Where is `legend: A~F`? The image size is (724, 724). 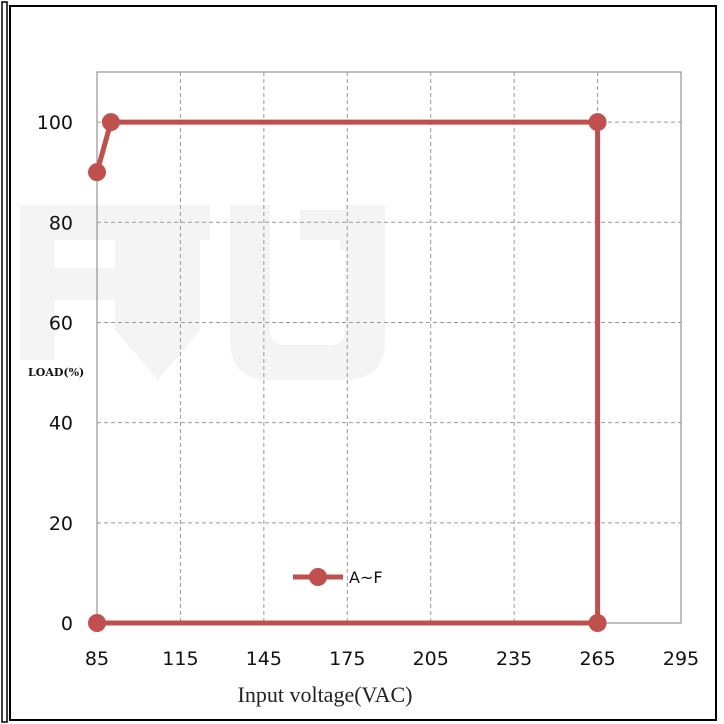
legend: A~F is located at coordinates (338, 577).